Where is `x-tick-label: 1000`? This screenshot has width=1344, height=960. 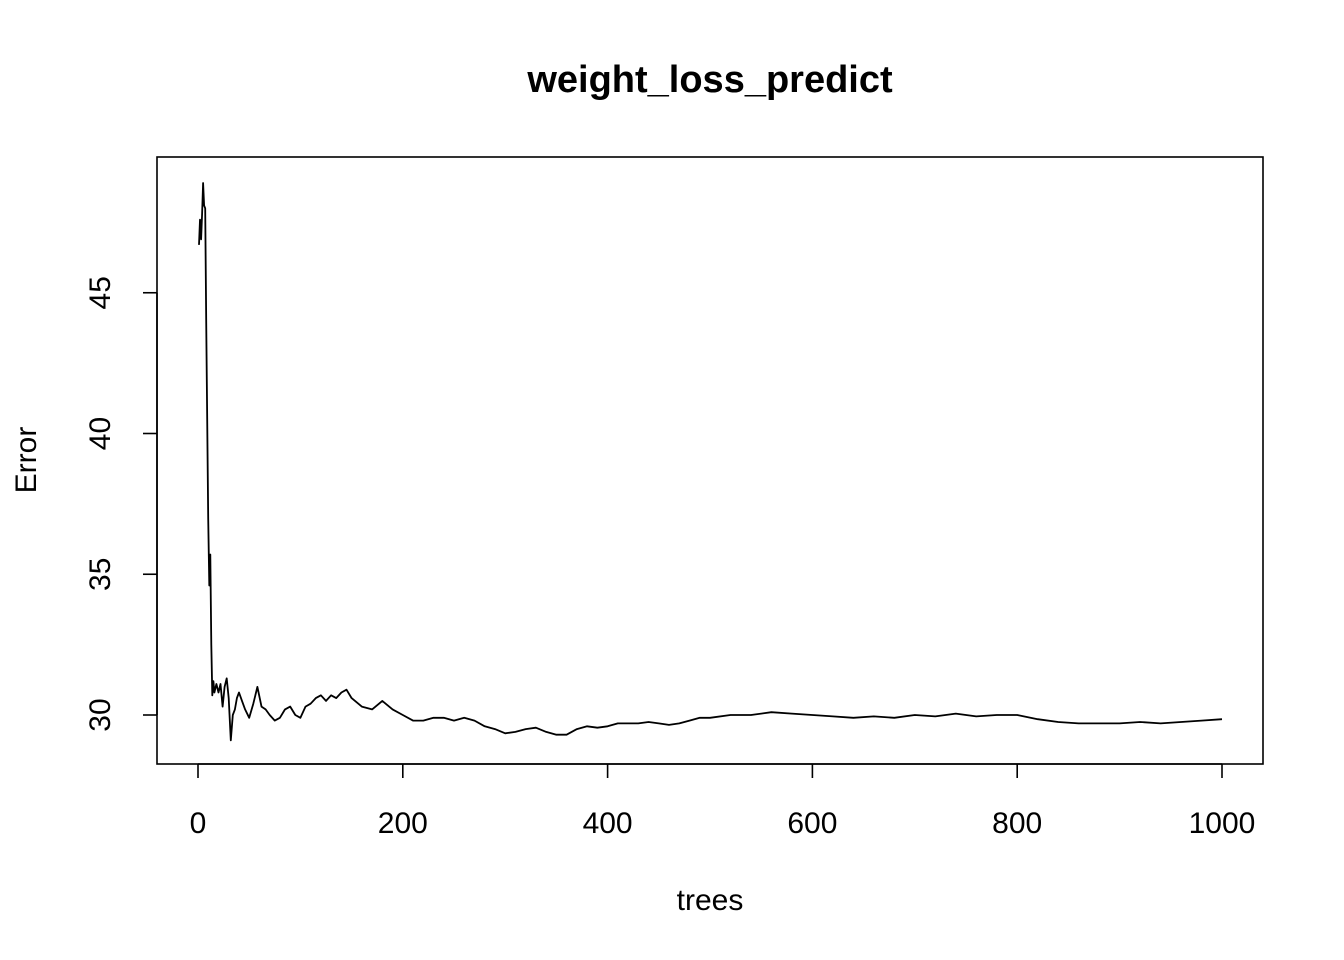
x-tick-label: 1000 is located at coordinates (1222, 823).